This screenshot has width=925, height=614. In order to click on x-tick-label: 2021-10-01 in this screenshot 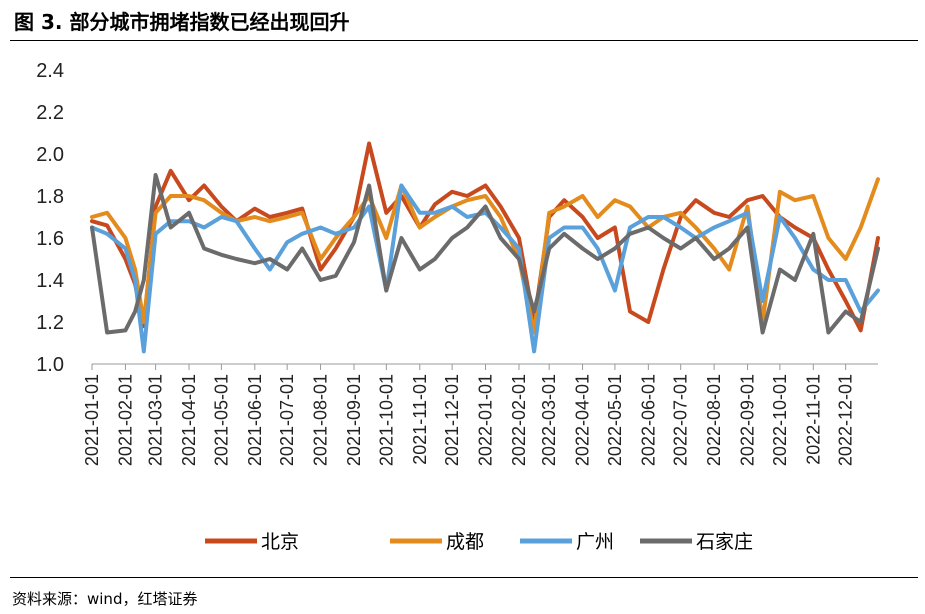, I will do `click(386, 420)`.